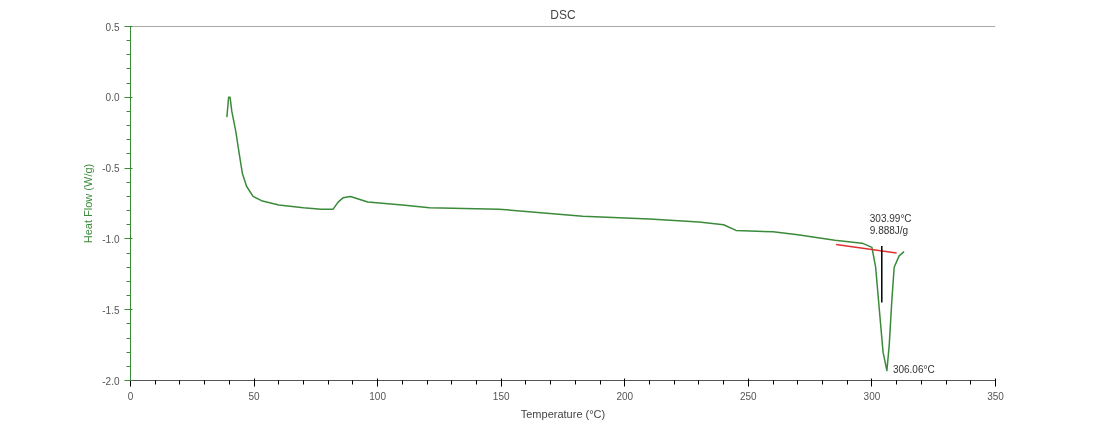  I want to click on x-tick-label: 200, so click(625, 396).